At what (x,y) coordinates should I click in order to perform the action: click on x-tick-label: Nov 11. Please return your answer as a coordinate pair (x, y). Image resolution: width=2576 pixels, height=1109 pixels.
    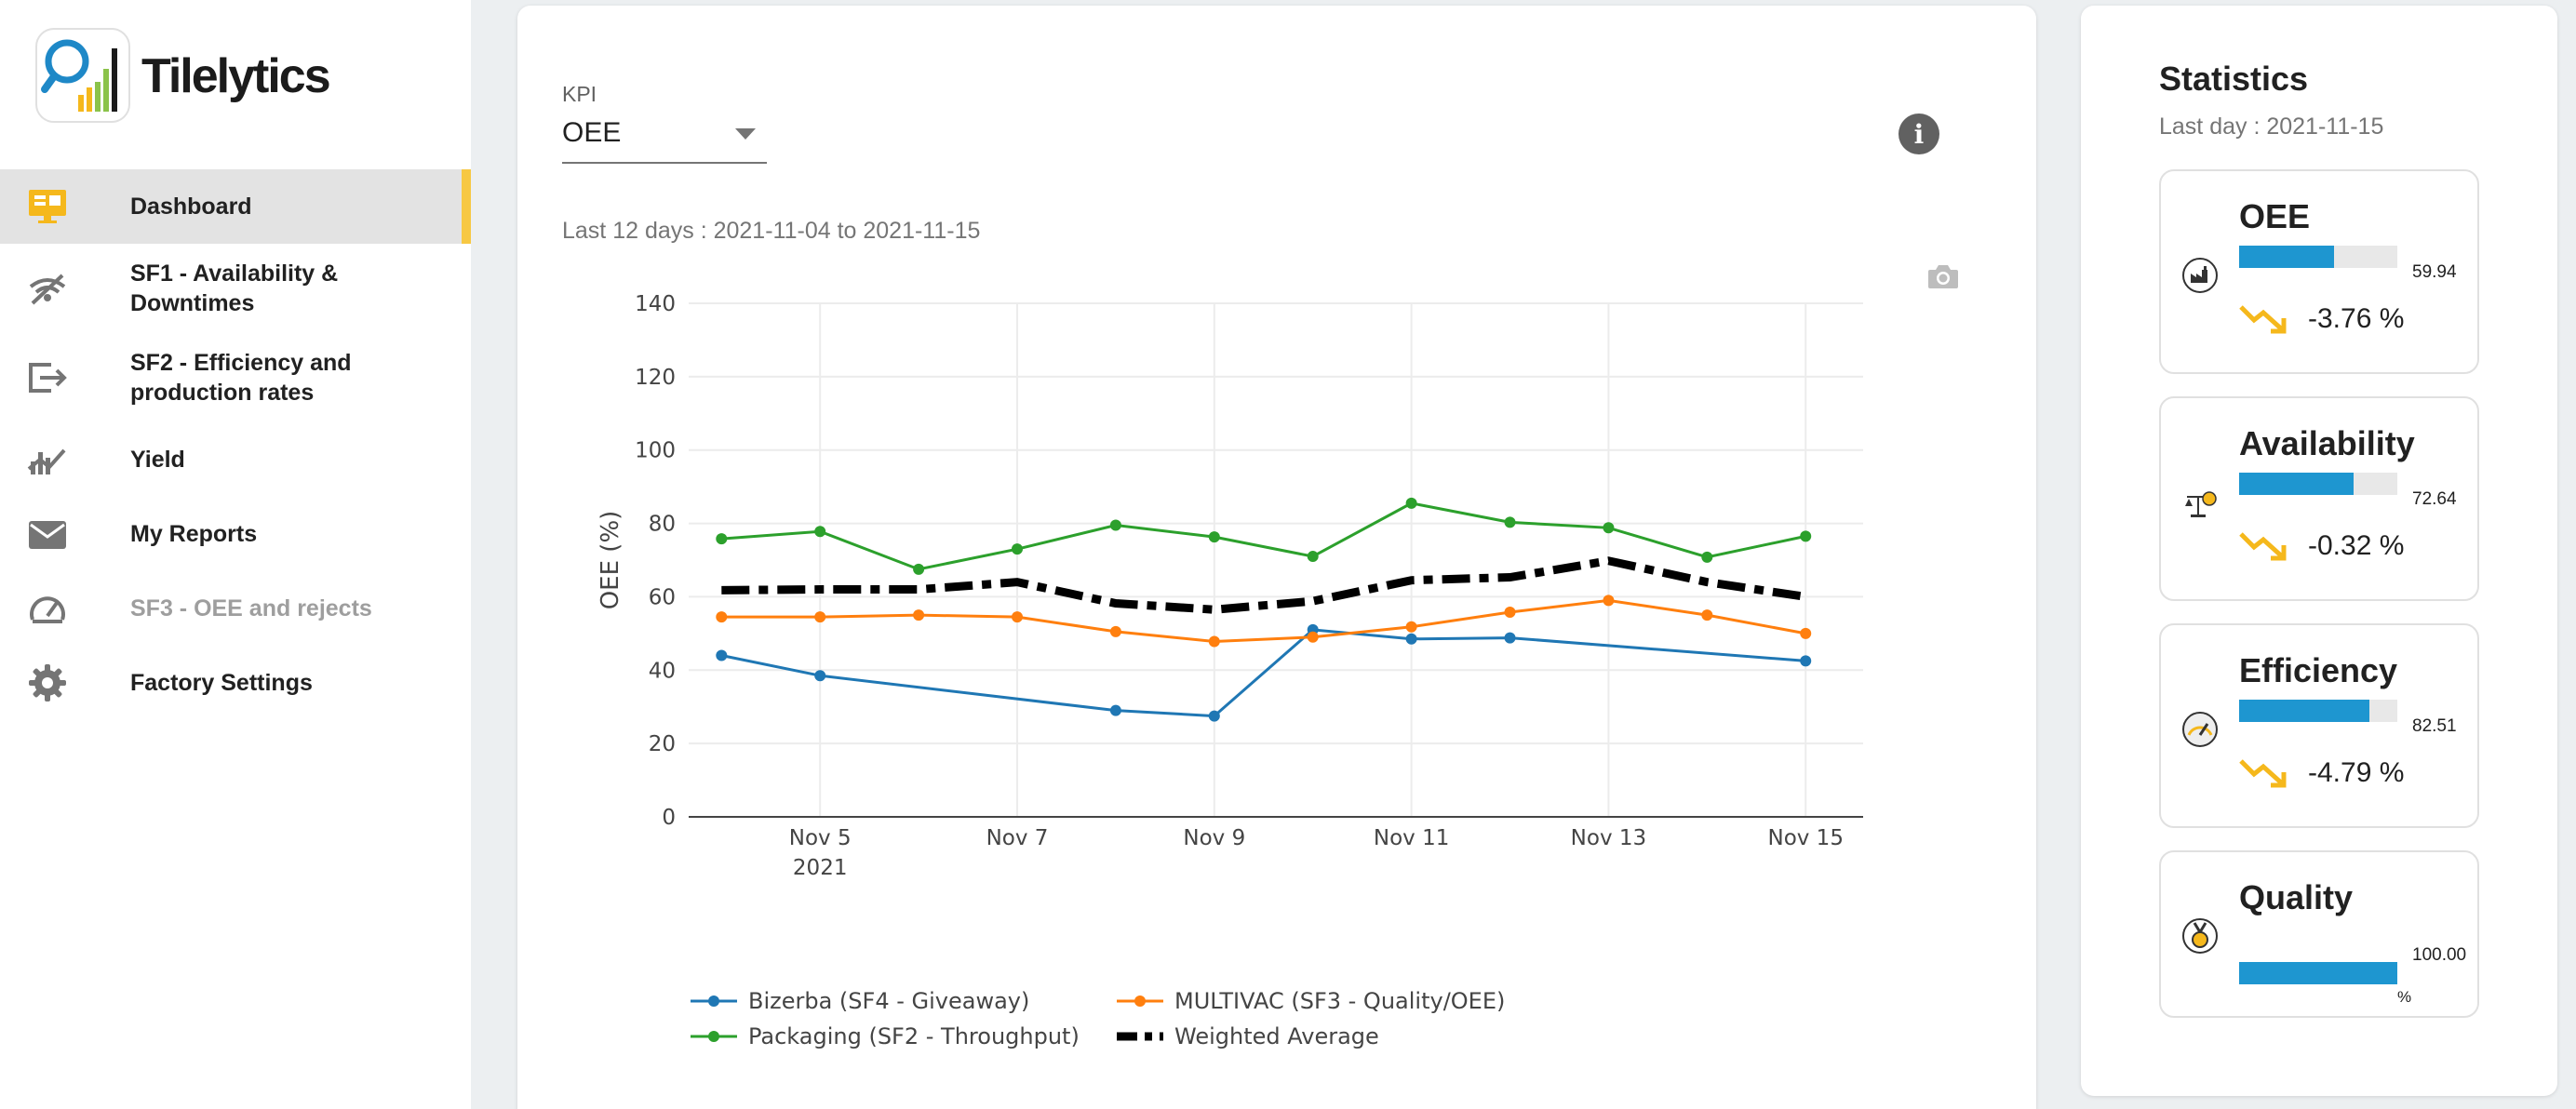
    Looking at the image, I should click on (1411, 838).